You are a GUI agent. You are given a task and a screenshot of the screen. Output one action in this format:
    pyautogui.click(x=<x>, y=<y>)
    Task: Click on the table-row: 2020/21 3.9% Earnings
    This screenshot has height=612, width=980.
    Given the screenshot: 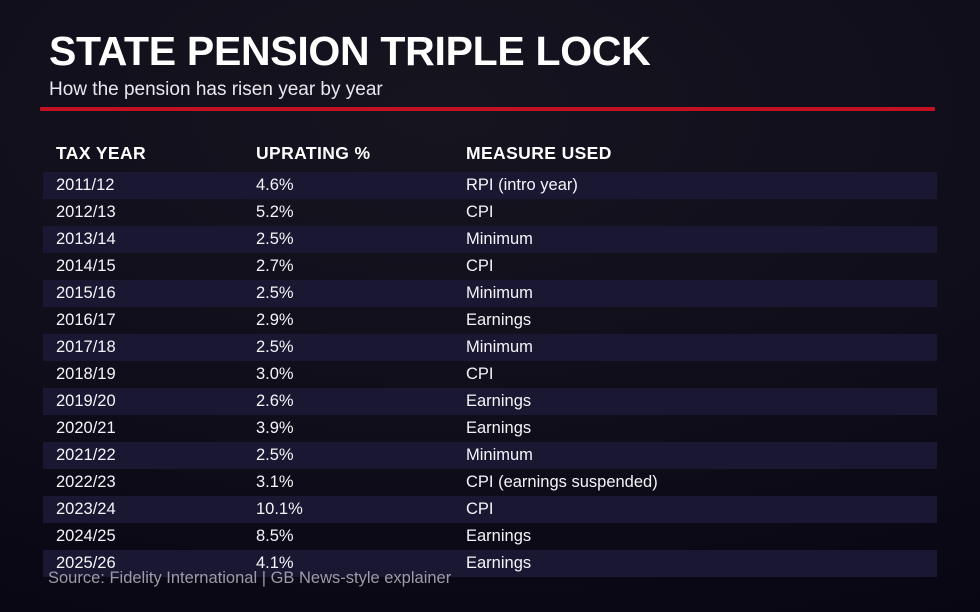 What is the action you would take?
    pyautogui.click(x=490, y=428)
    